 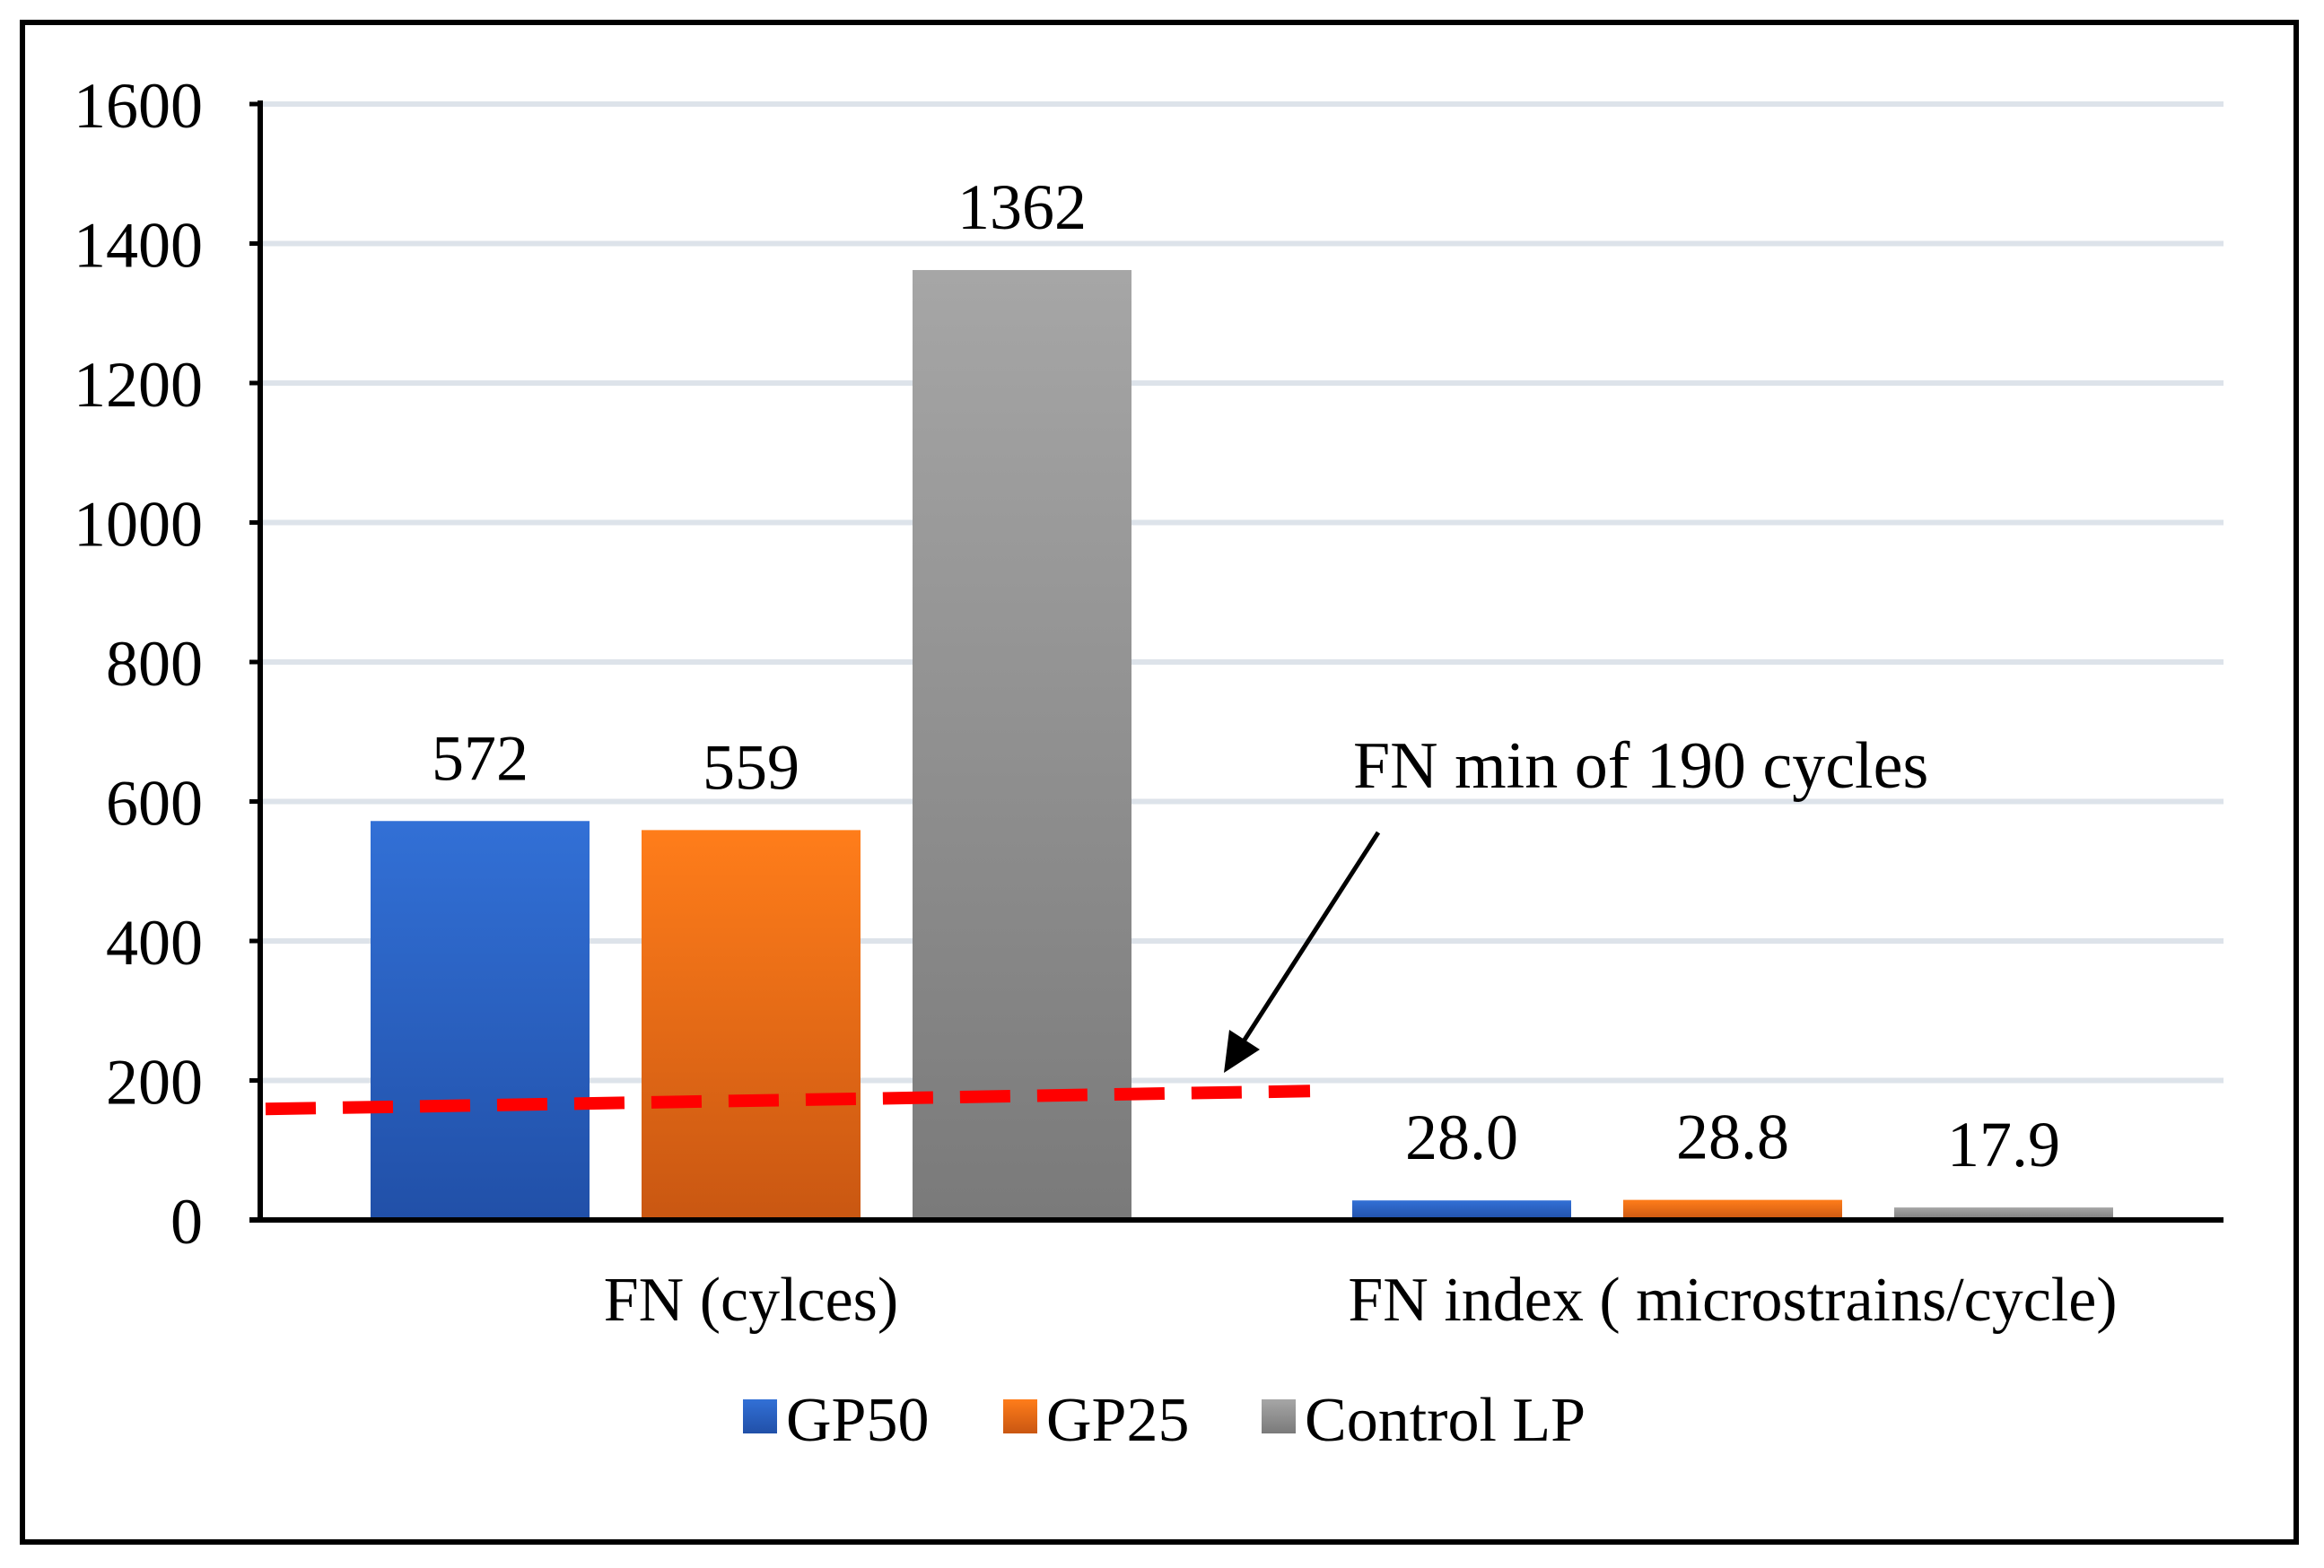 What do you see at coordinates (1020, 1416) in the screenshot?
I see `legend-swatch-gp25` at bounding box center [1020, 1416].